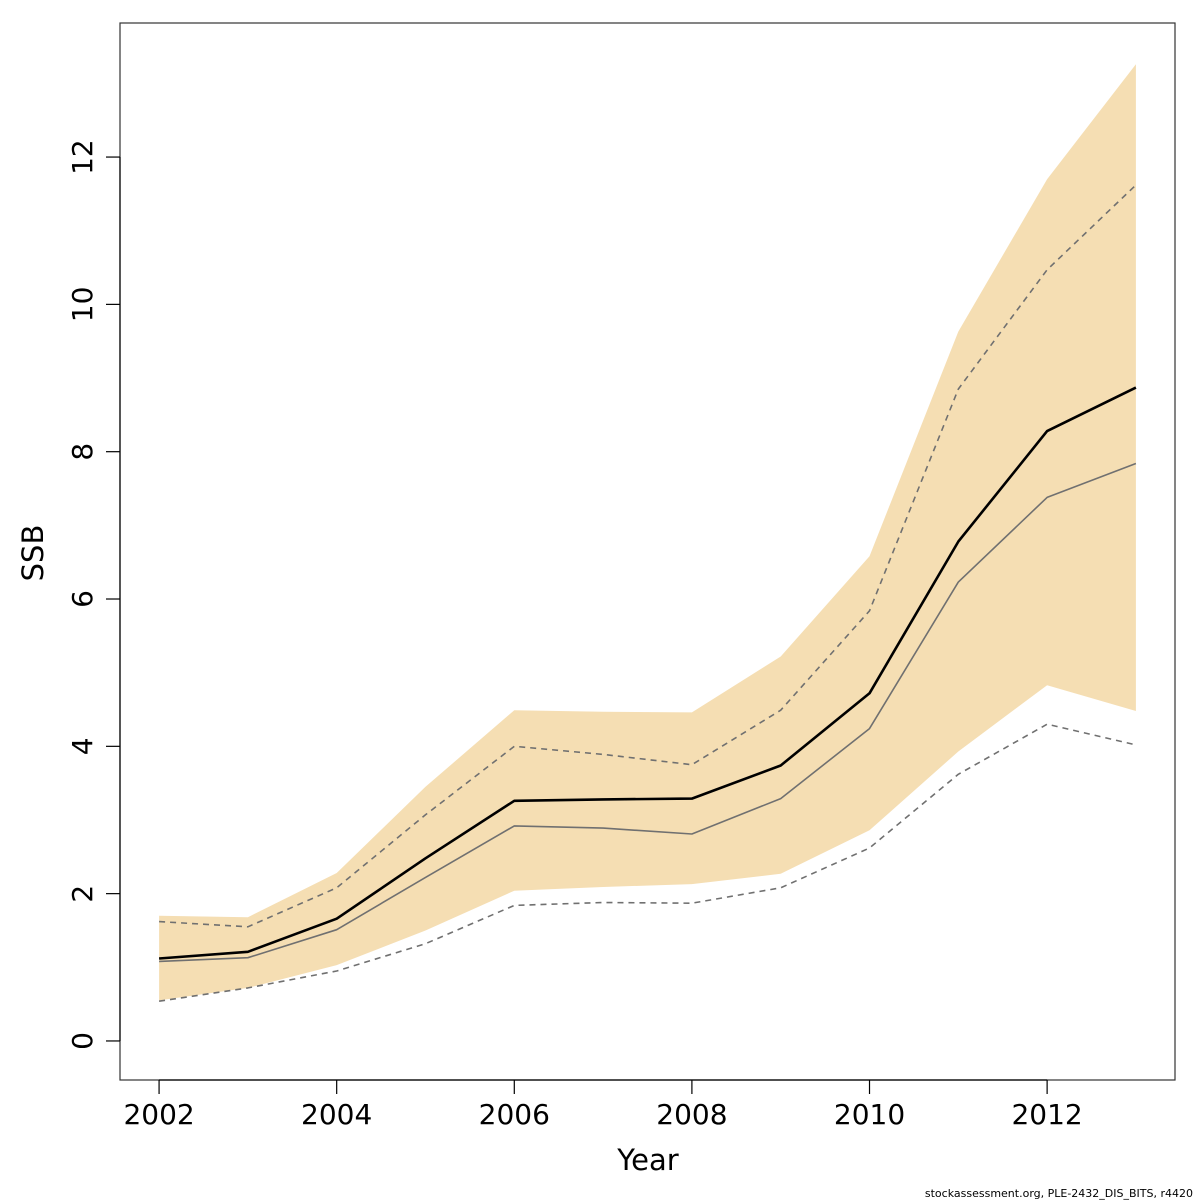 Image resolution: width=1200 pixels, height=1200 pixels. What do you see at coordinates (647, 1160) in the screenshot?
I see `x-axis-title: Year` at bounding box center [647, 1160].